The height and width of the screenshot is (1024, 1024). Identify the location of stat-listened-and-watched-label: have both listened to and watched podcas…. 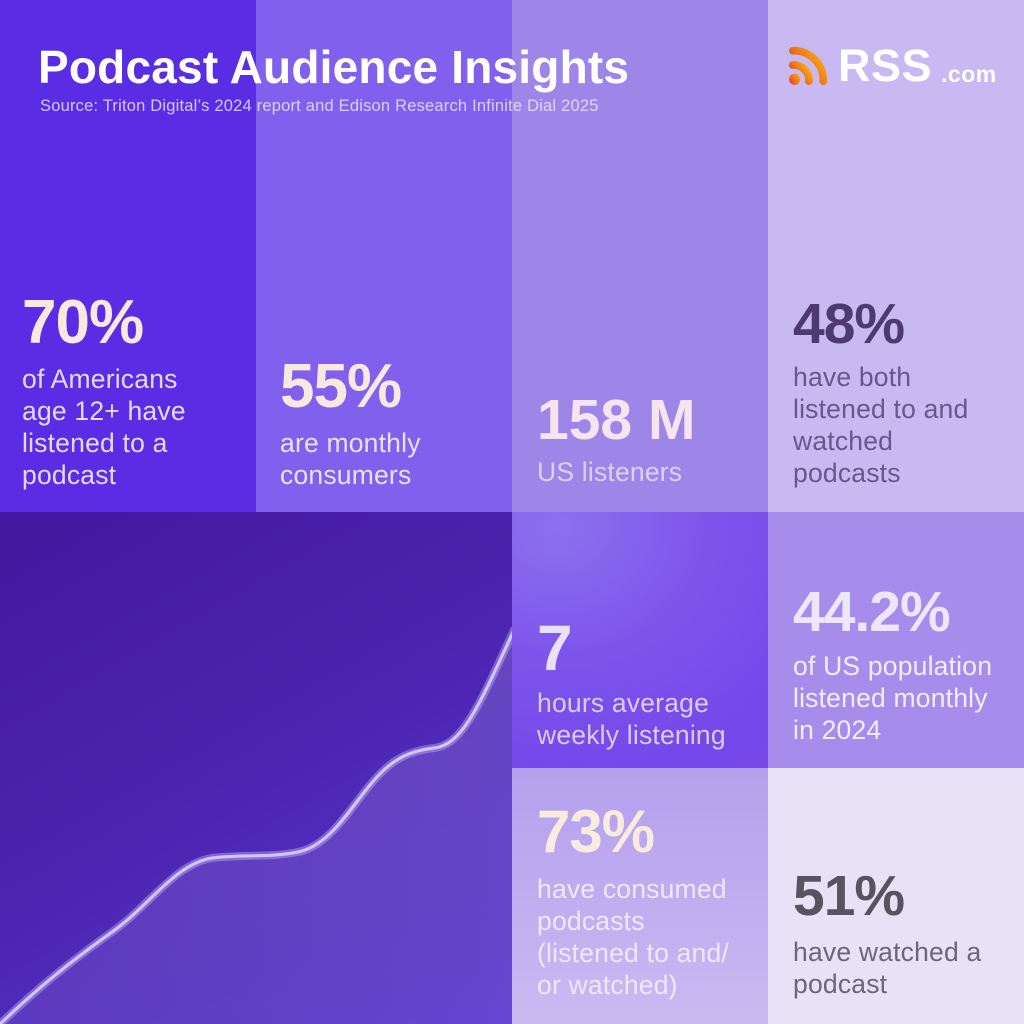
(881, 425).